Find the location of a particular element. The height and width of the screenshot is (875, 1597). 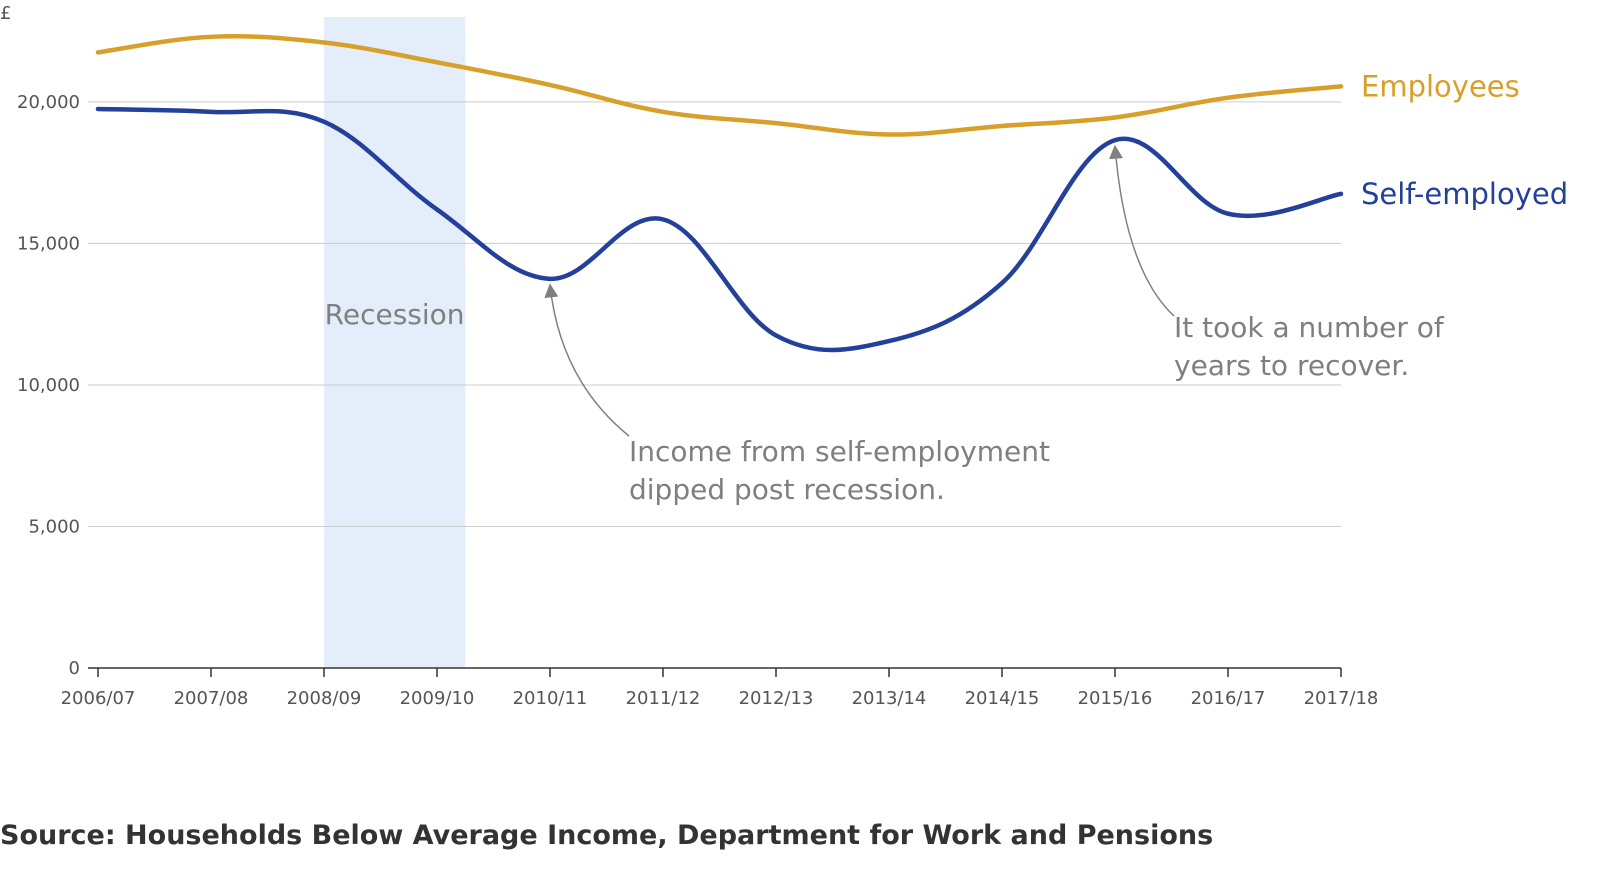

recession-label: Recession is located at coordinates (395, 314).